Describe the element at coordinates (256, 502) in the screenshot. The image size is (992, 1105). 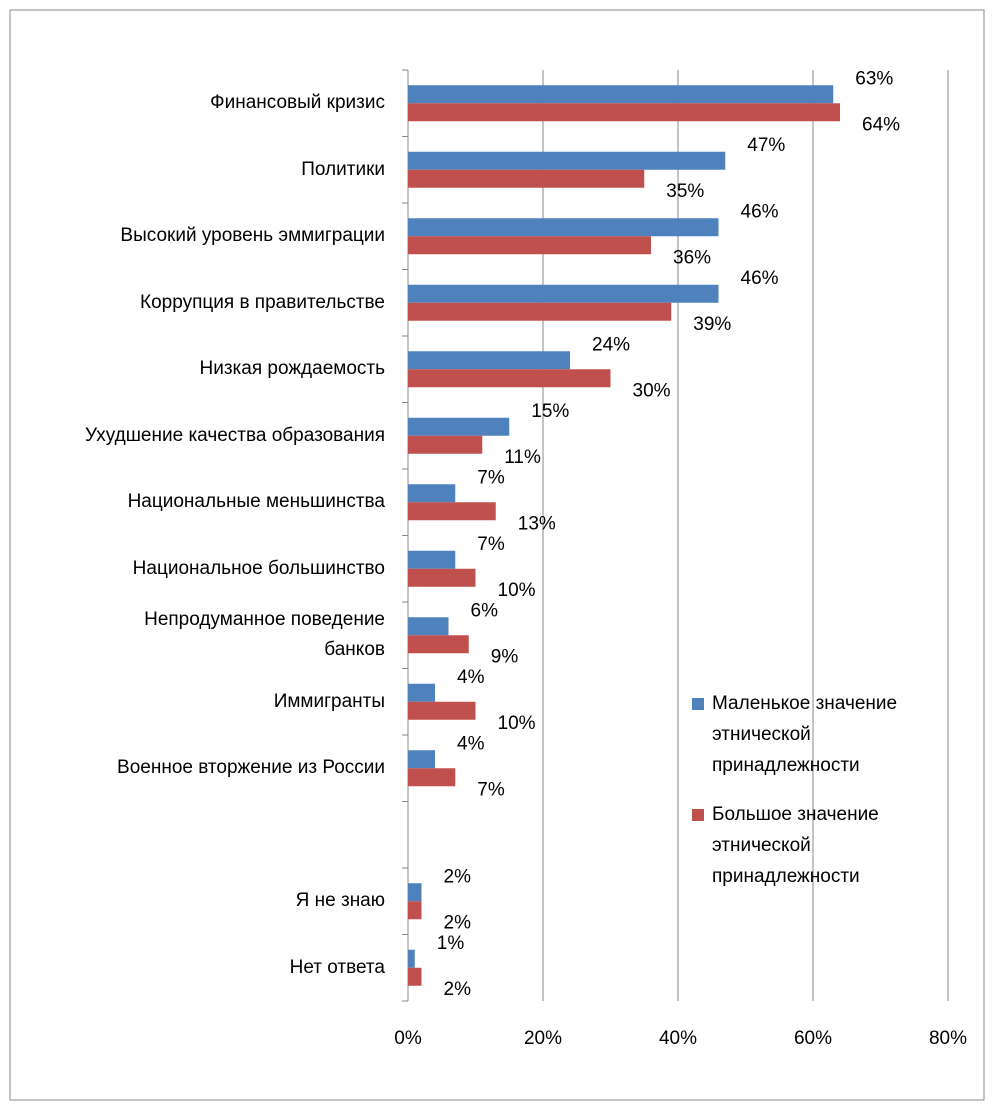
I see `y-tick-label: Национальные меньшинства` at that location.